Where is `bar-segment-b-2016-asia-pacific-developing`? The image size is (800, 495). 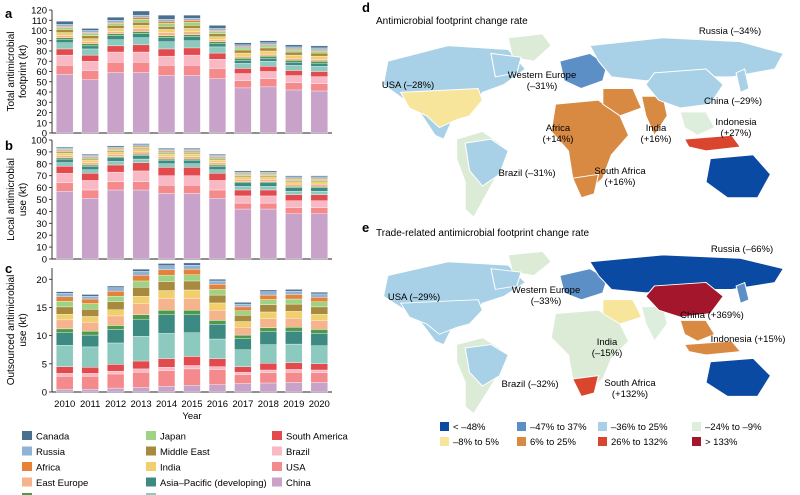 bar-segment-b-2016-asia-pacific-developing is located at coordinates (217, 168).